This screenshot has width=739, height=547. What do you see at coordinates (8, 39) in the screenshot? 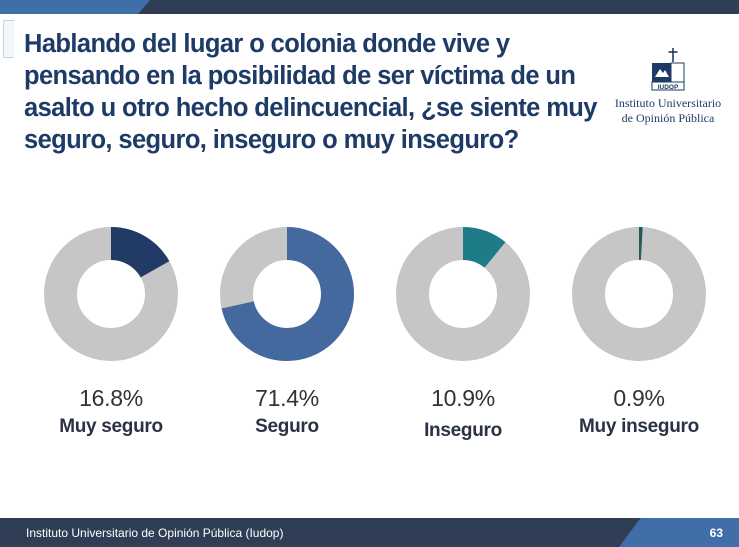
I see `title-marker` at bounding box center [8, 39].